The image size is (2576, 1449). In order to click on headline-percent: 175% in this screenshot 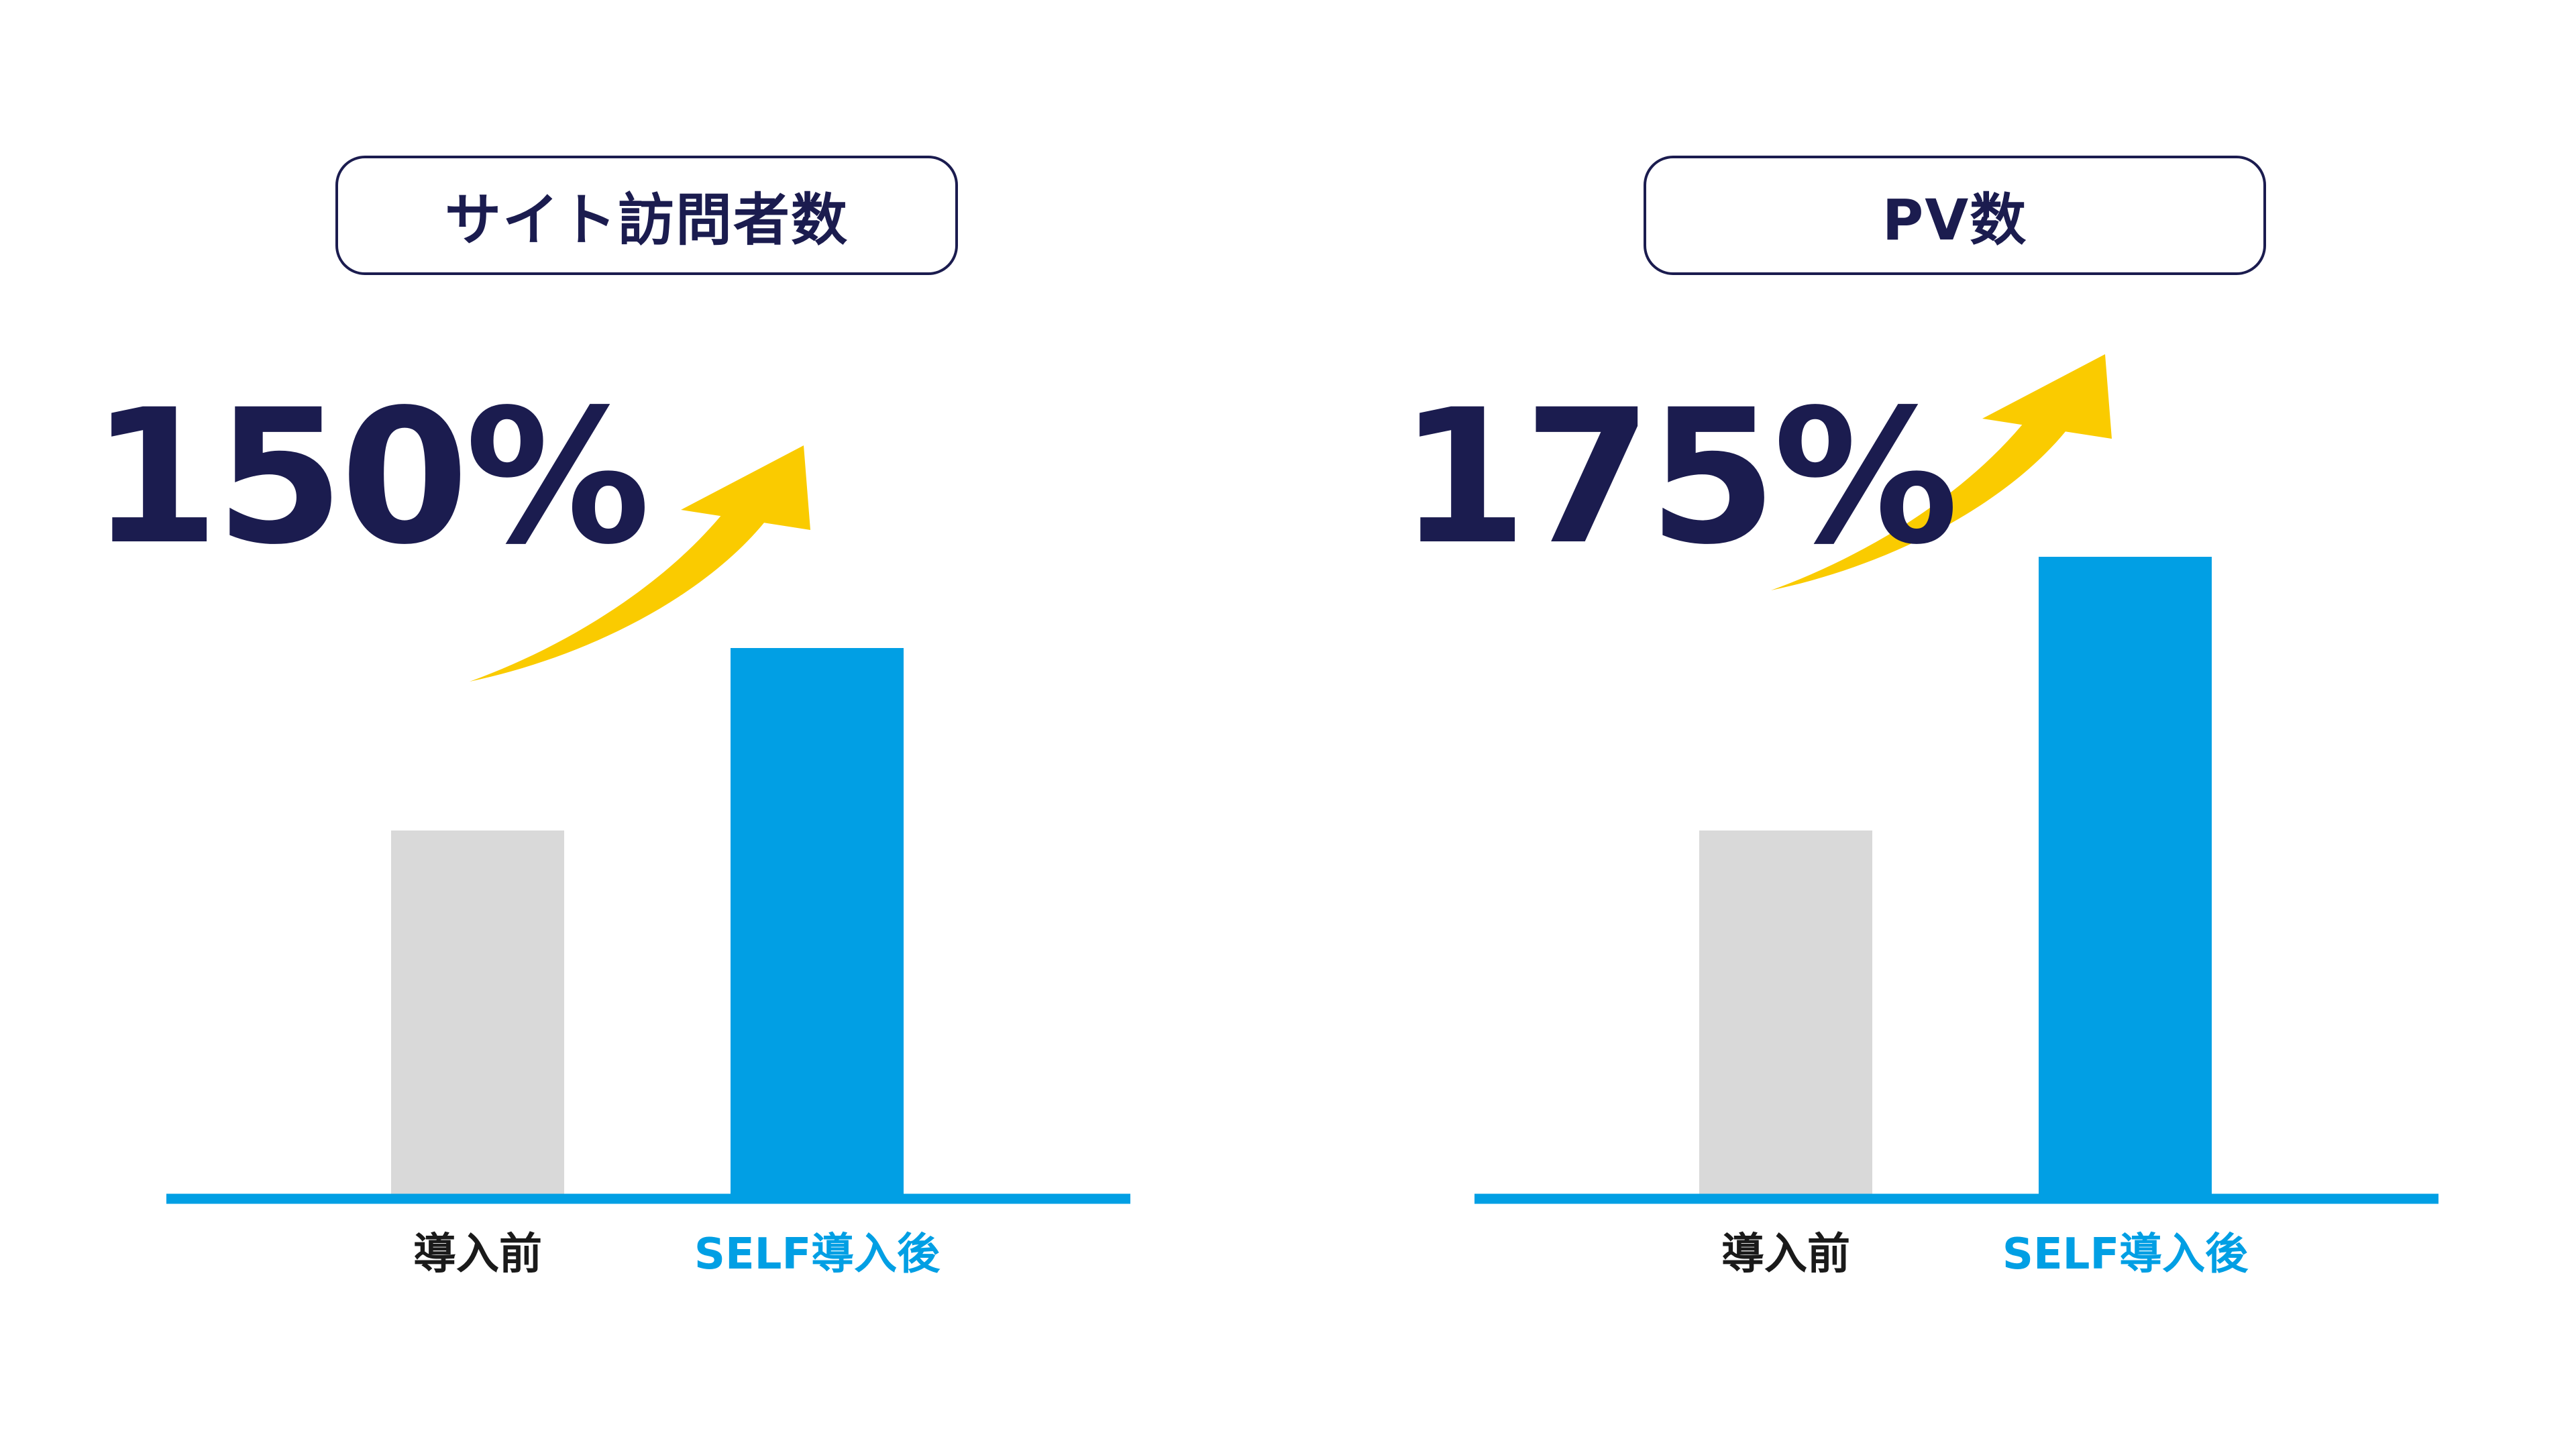, I will do `click(1679, 478)`.